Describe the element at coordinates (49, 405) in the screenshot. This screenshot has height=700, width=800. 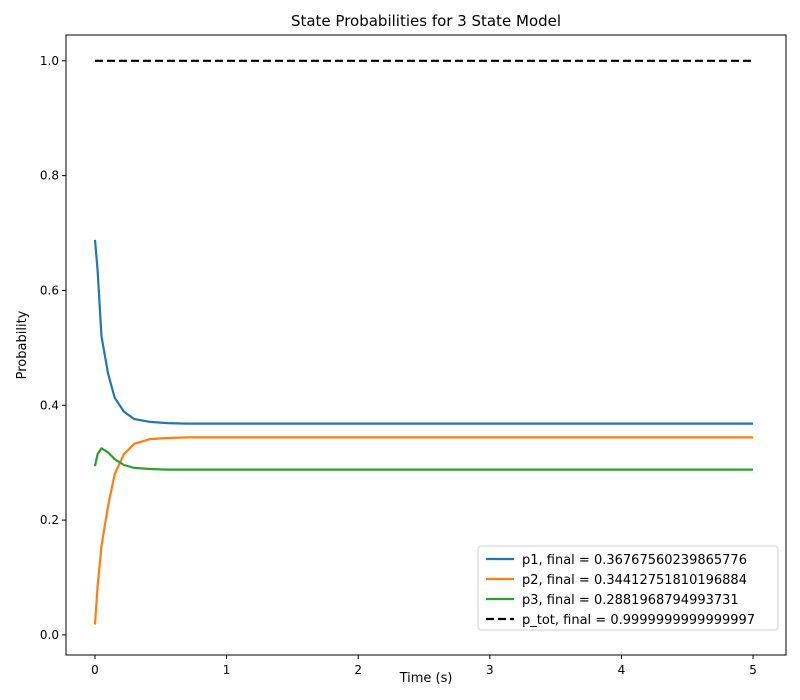
I see `y-tick-label: 0.4` at that location.